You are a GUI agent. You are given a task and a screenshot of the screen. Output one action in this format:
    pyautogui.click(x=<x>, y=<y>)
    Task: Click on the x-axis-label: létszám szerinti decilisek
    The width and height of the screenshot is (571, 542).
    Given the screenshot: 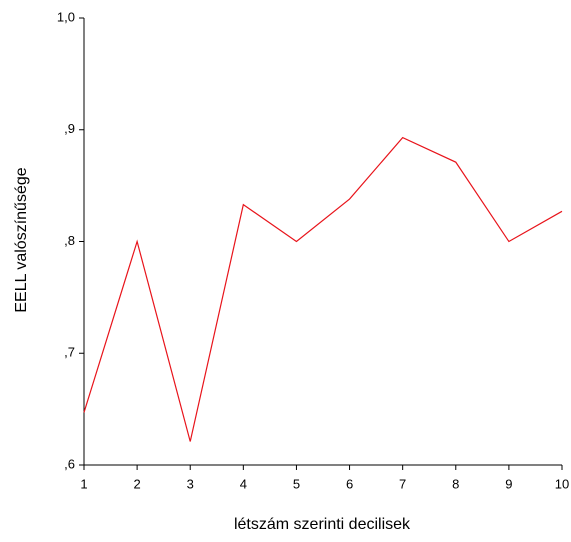 What is the action you would take?
    pyautogui.click(x=322, y=524)
    